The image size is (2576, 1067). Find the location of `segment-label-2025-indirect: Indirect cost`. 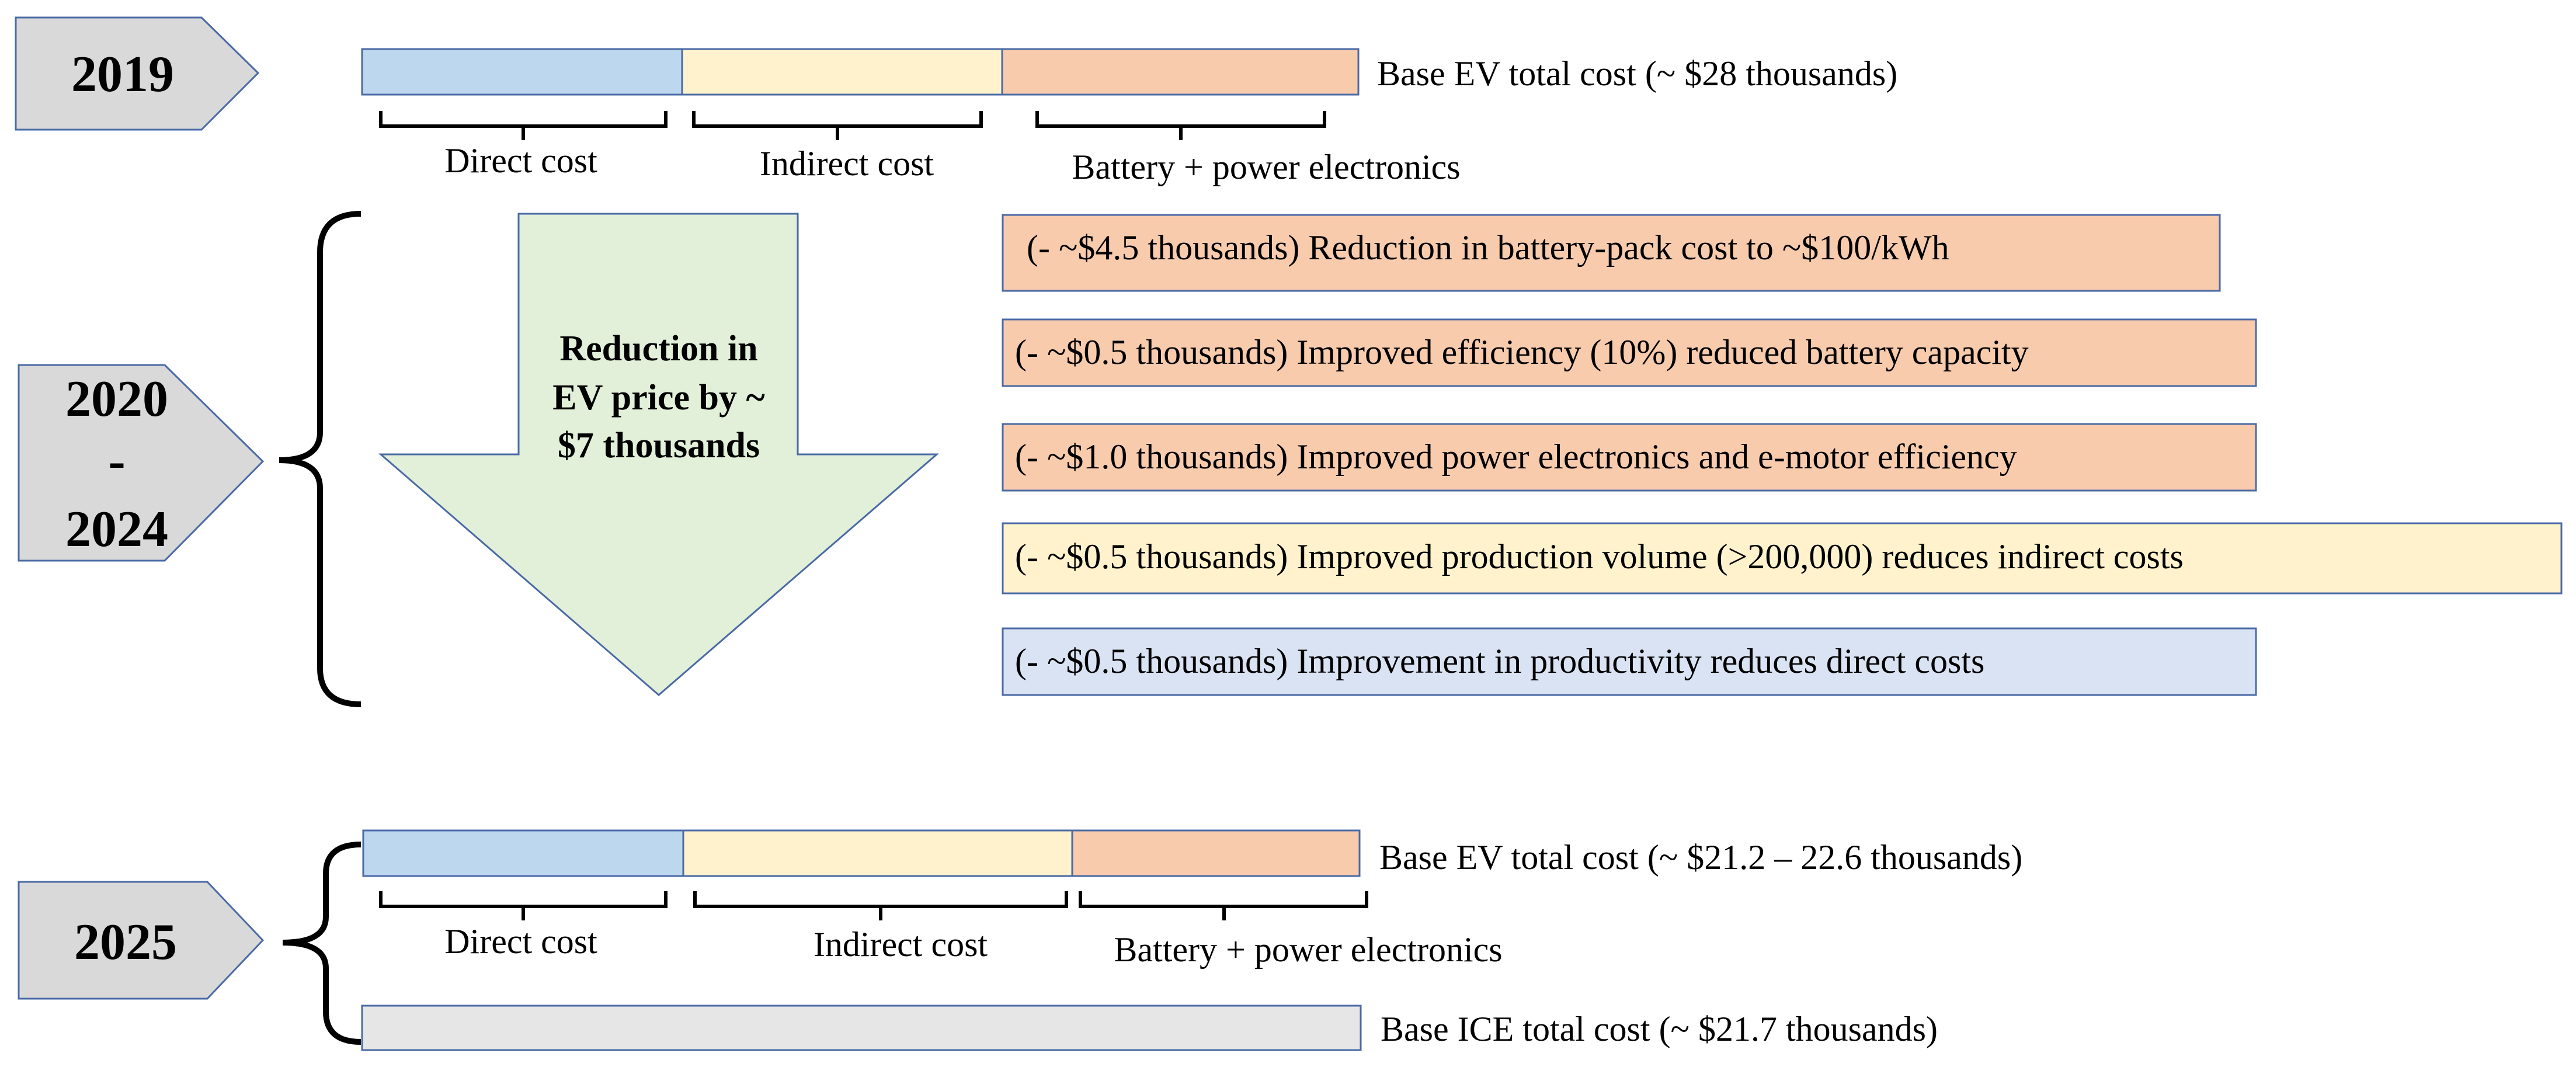

segment-label-2025-indirect: Indirect cost is located at coordinates (901, 945).